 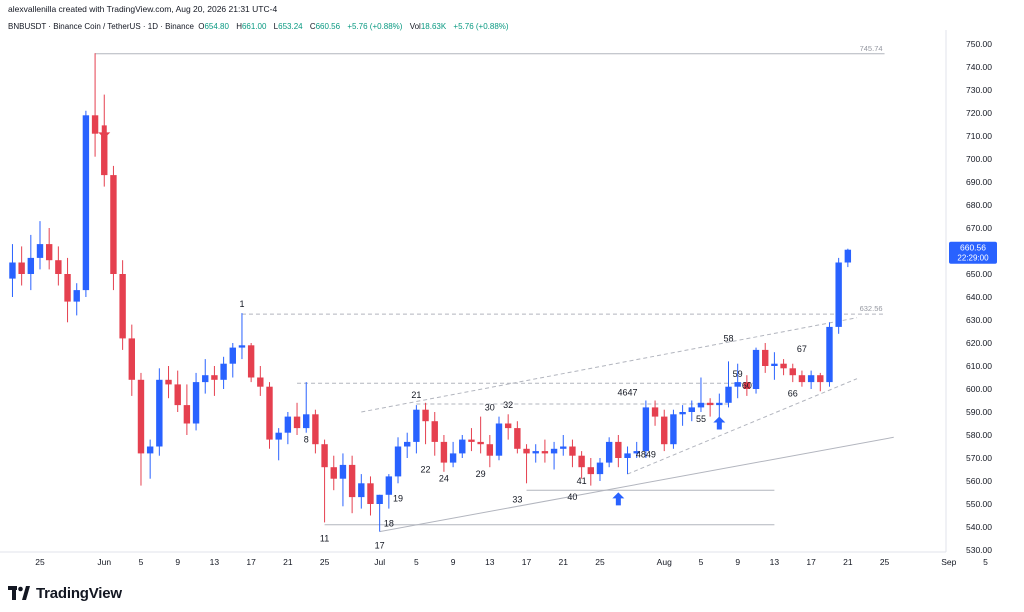 What do you see at coordinates (389, 524) in the screenshot?
I see `wave-label: 18` at bounding box center [389, 524].